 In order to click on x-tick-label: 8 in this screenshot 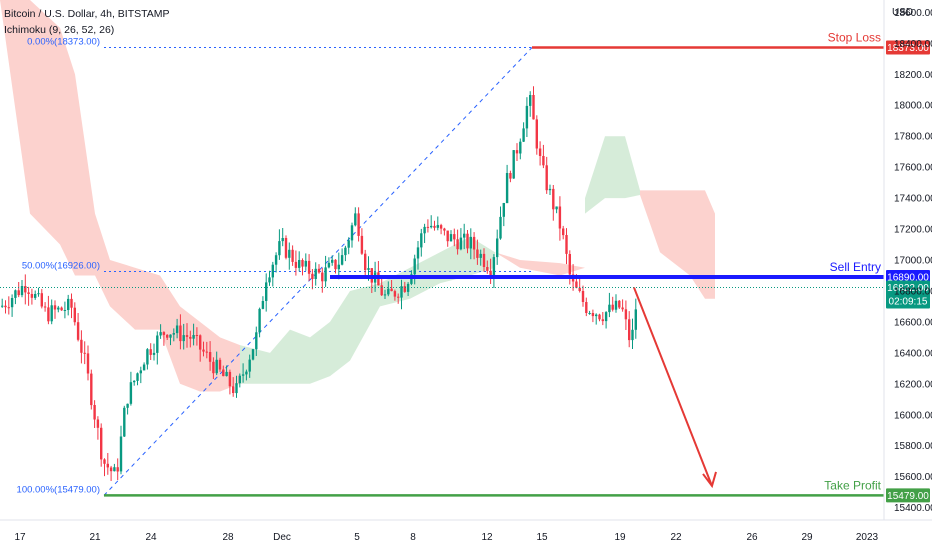, I will do `click(413, 537)`.